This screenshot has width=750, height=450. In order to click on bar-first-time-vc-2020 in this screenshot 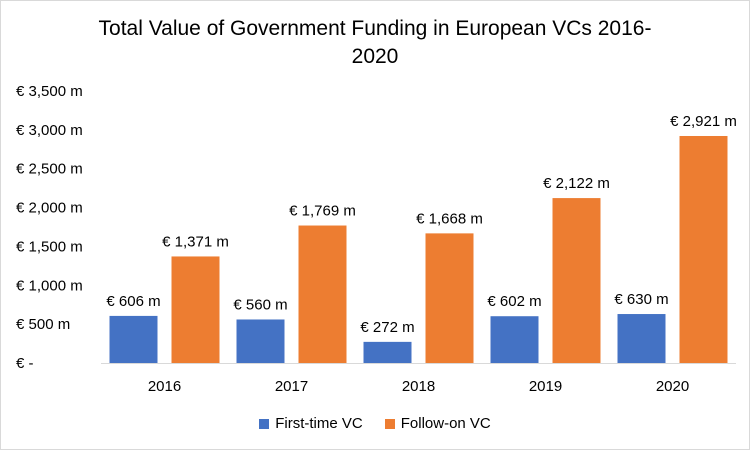, I will do `click(641, 338)`.